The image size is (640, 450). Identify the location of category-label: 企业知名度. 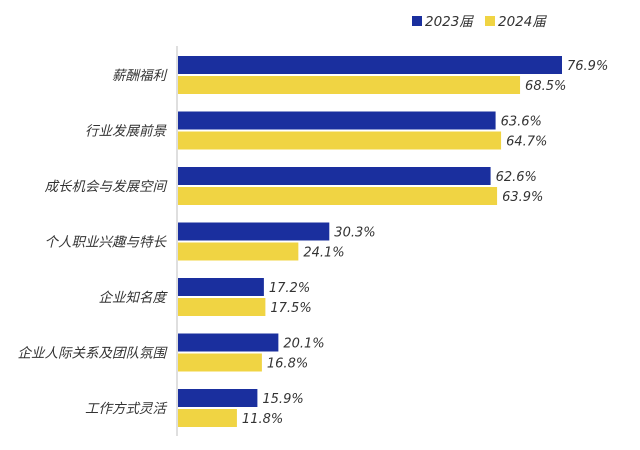
(134, 298).